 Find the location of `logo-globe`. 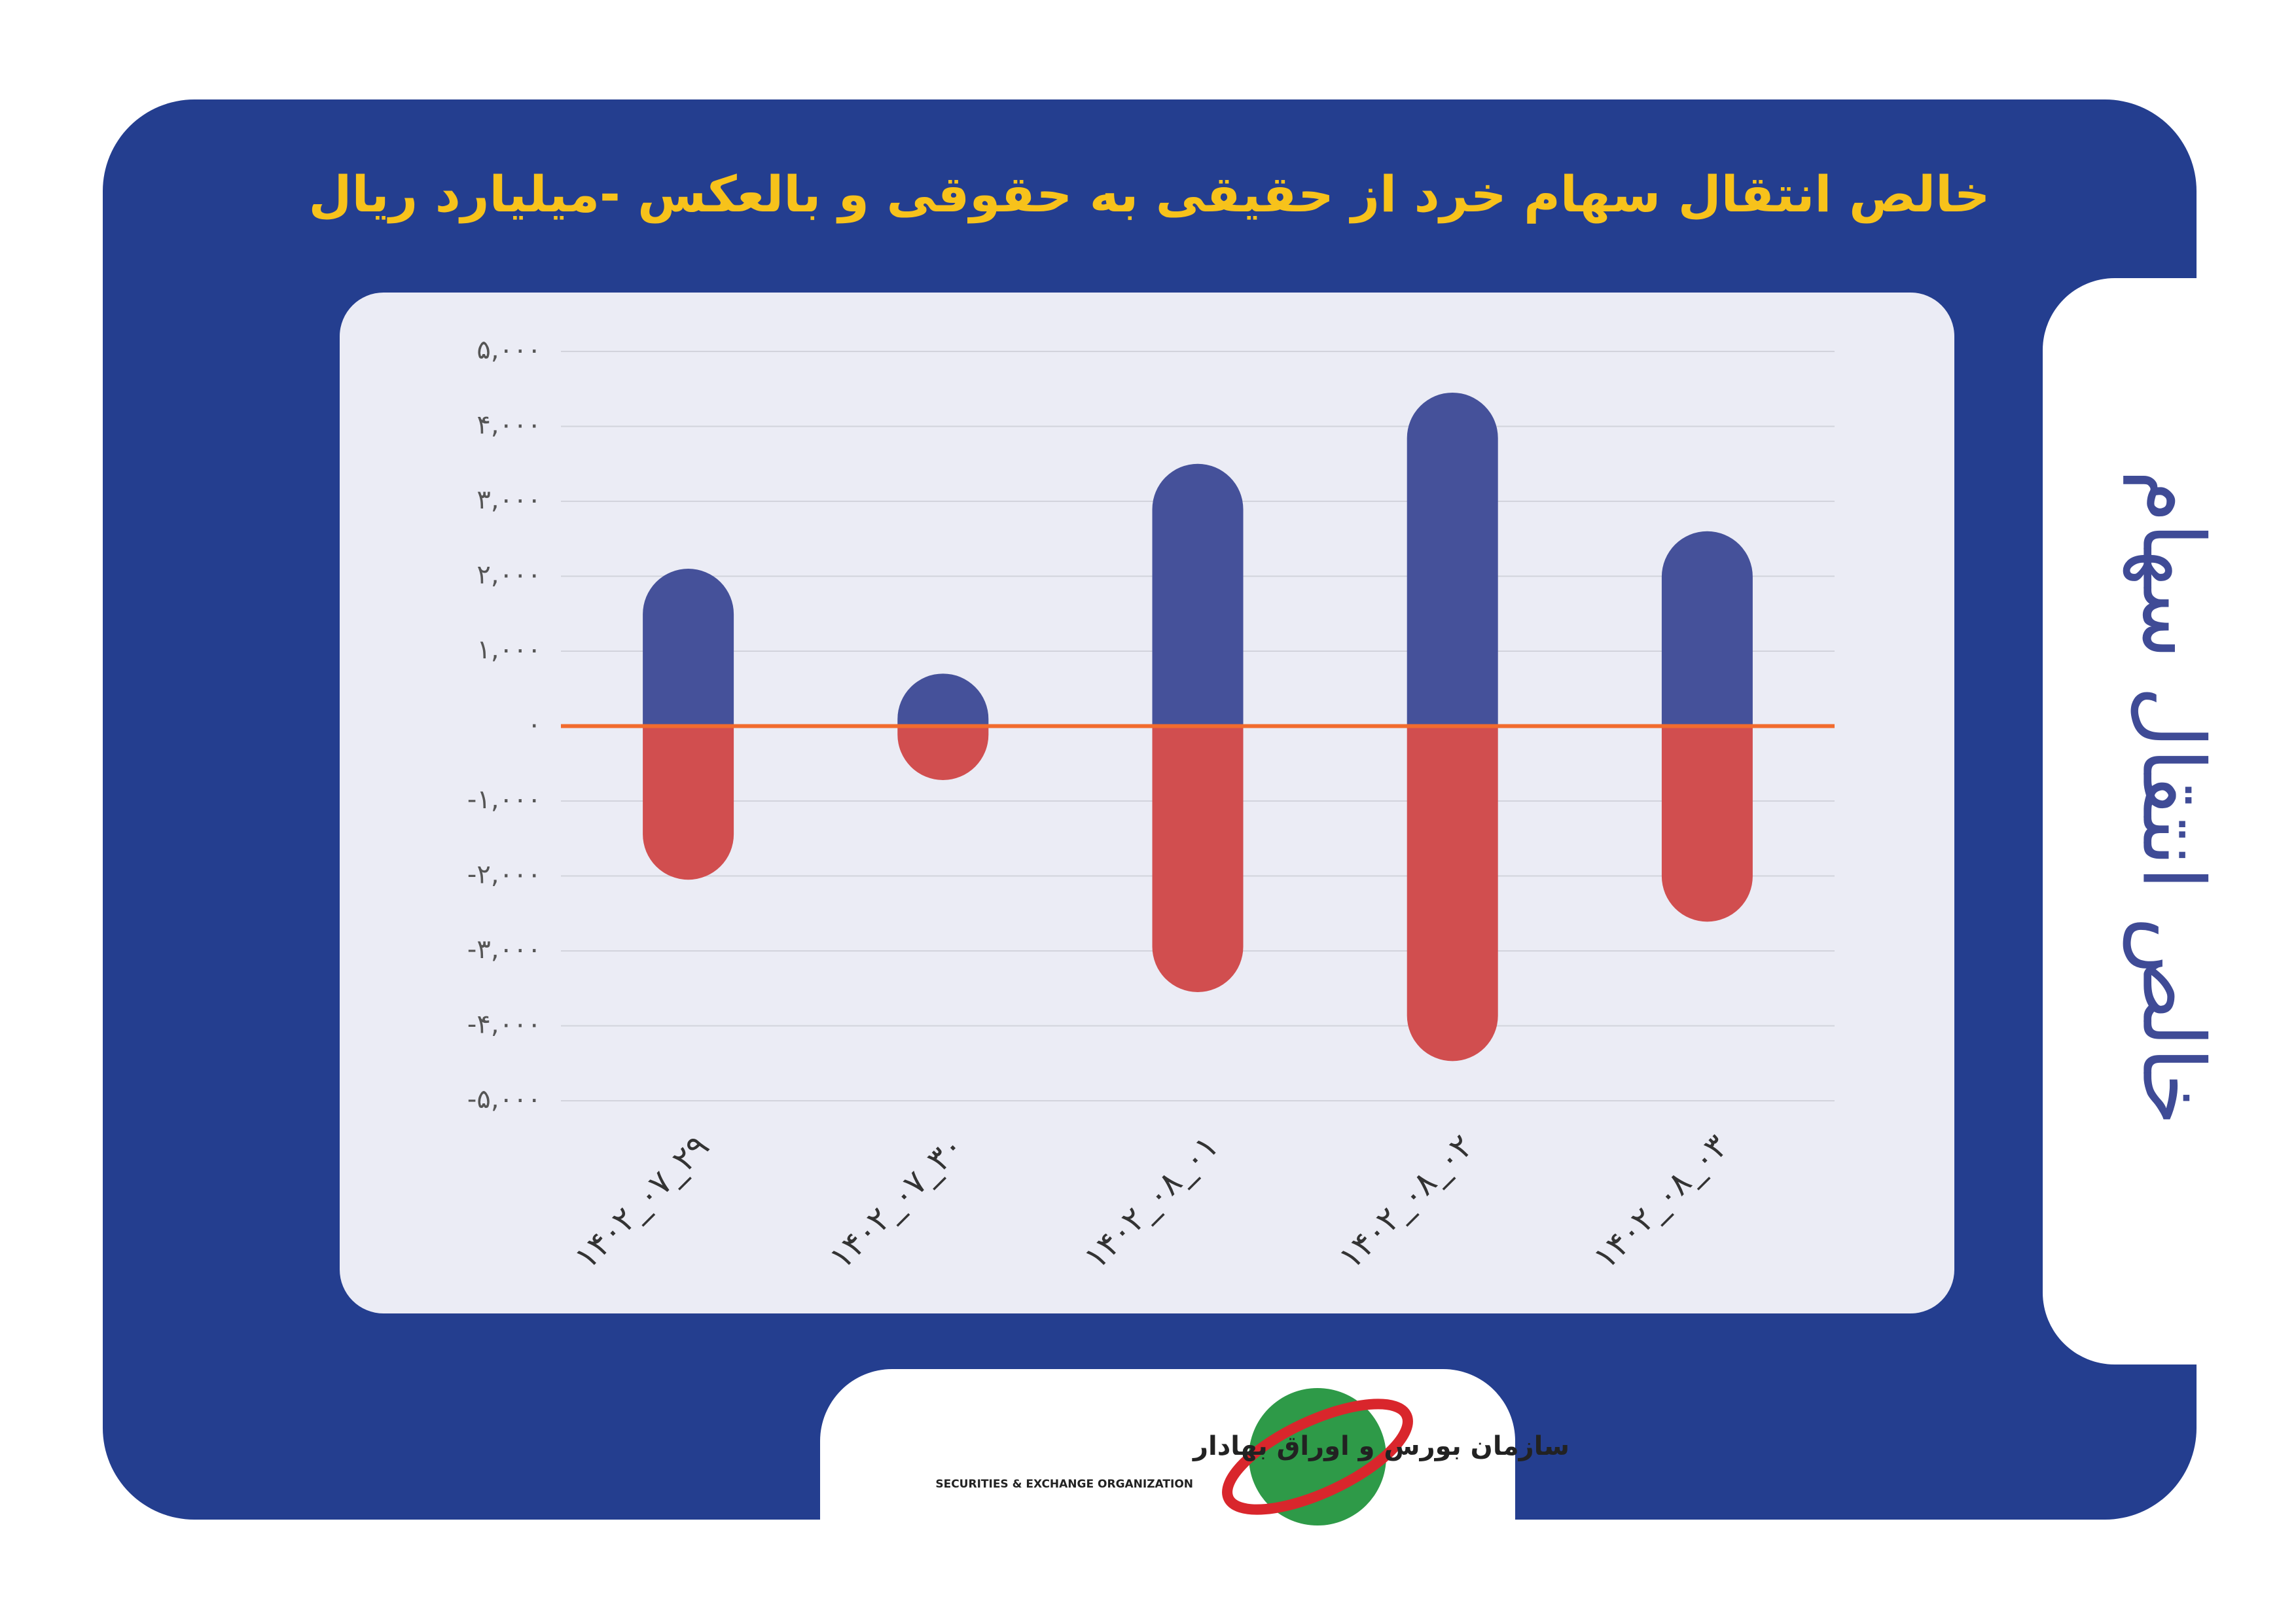

logo-globe is located at coordinates (1317, 1456).